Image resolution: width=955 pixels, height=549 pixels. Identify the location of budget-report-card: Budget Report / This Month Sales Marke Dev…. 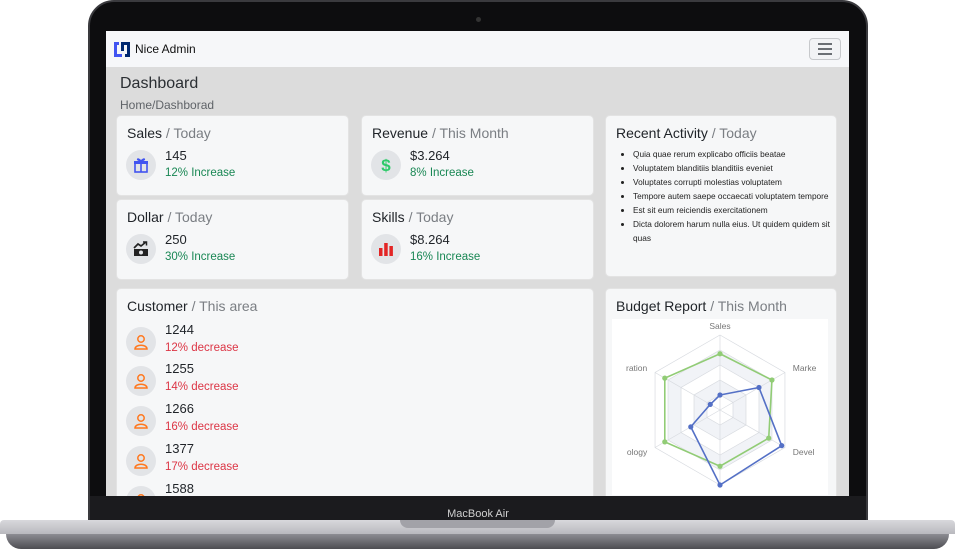
(721, 392).